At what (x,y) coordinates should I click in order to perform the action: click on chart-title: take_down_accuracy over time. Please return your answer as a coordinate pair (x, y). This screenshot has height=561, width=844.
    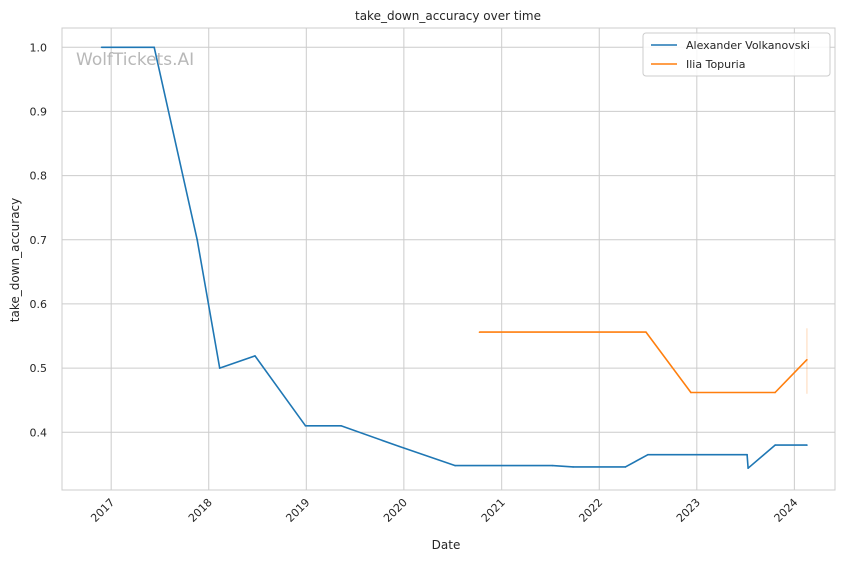
    Looking at the image, I should click on (448, 16).